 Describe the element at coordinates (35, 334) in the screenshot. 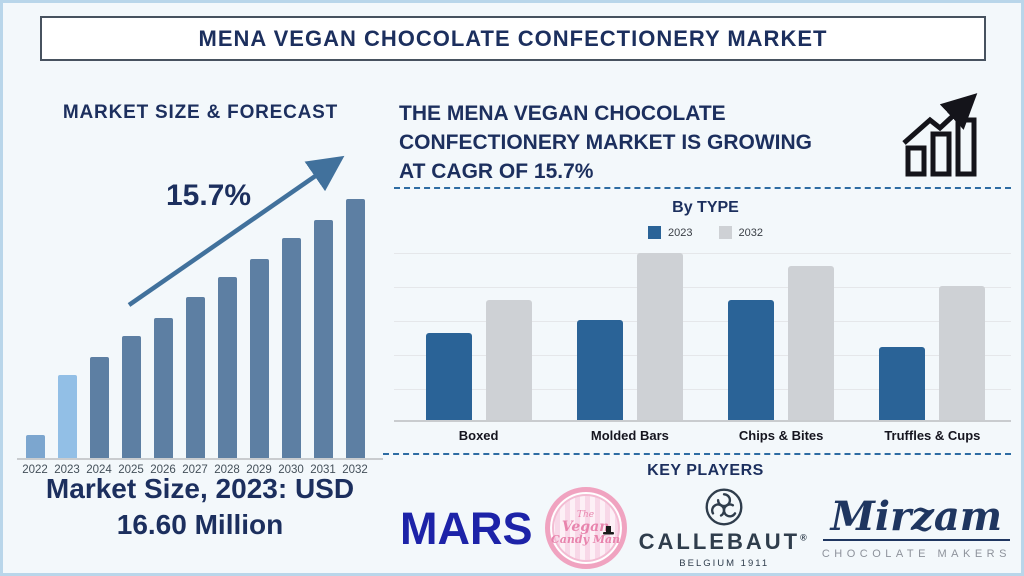

I see `forecast-bar-group: 2022` at that location.